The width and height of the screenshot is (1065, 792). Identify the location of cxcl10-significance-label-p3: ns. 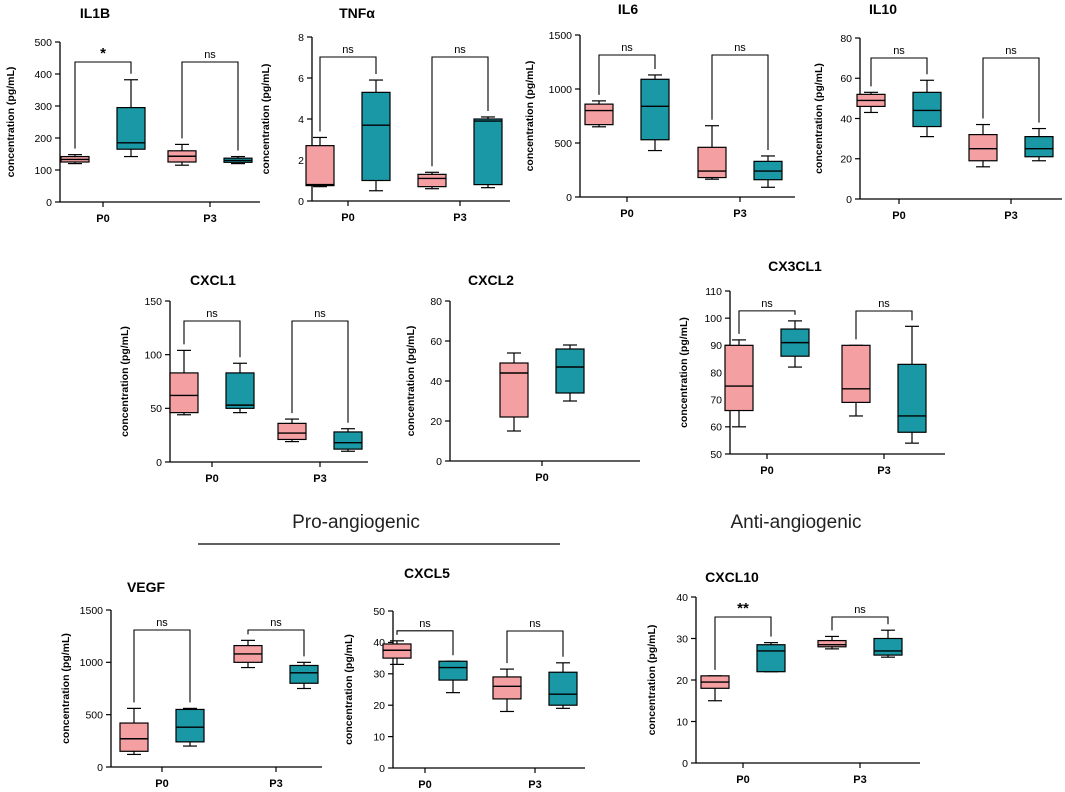
(860, 610).